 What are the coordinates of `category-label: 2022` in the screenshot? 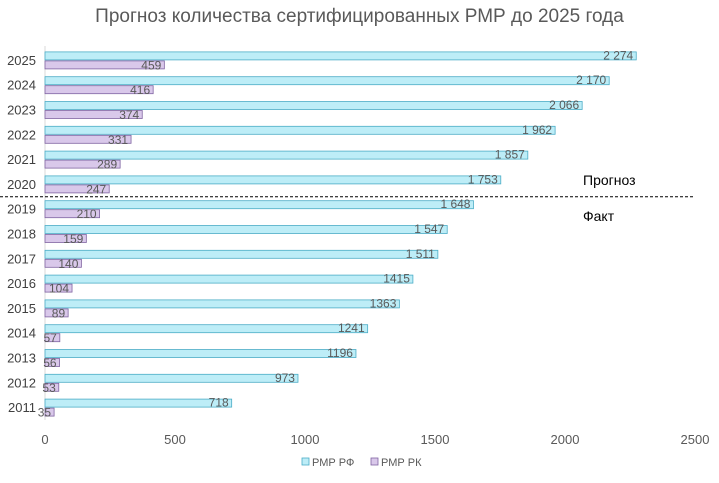 It's located at (21, 134).